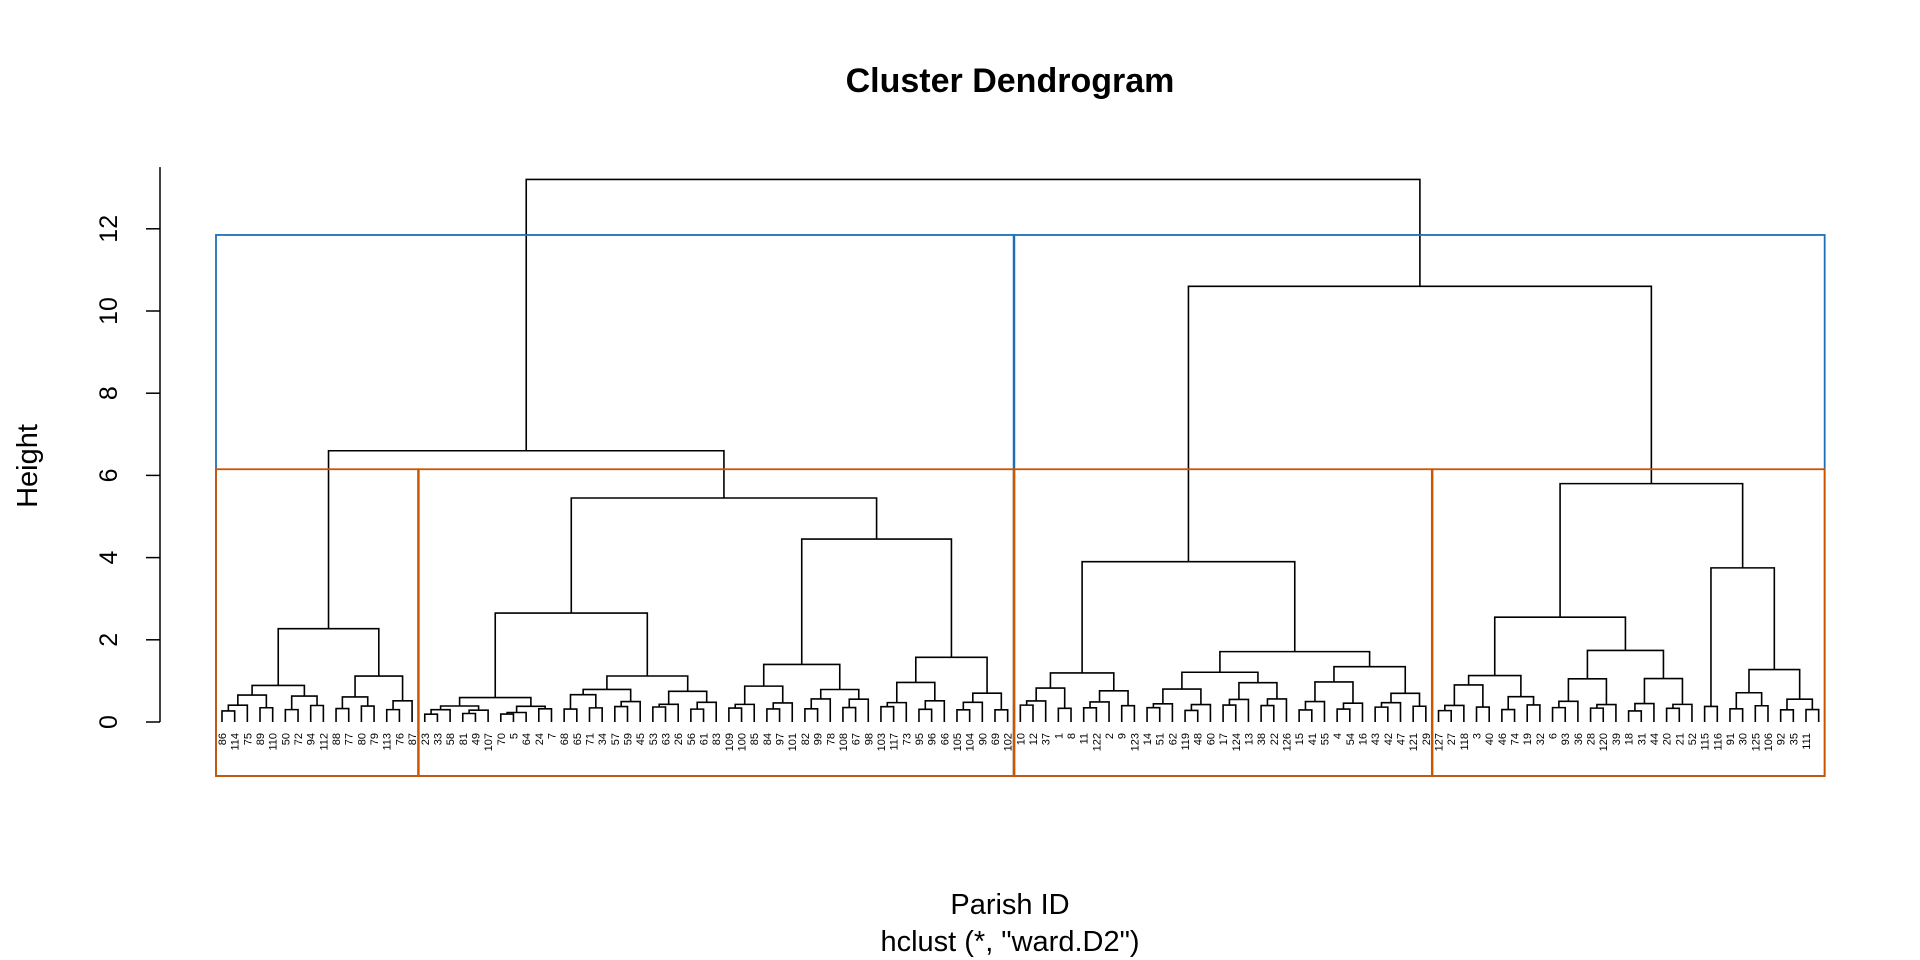  Describe the element at coordinates (781, 739) in the screenshot. I see `leaf-label: 97` at that location.